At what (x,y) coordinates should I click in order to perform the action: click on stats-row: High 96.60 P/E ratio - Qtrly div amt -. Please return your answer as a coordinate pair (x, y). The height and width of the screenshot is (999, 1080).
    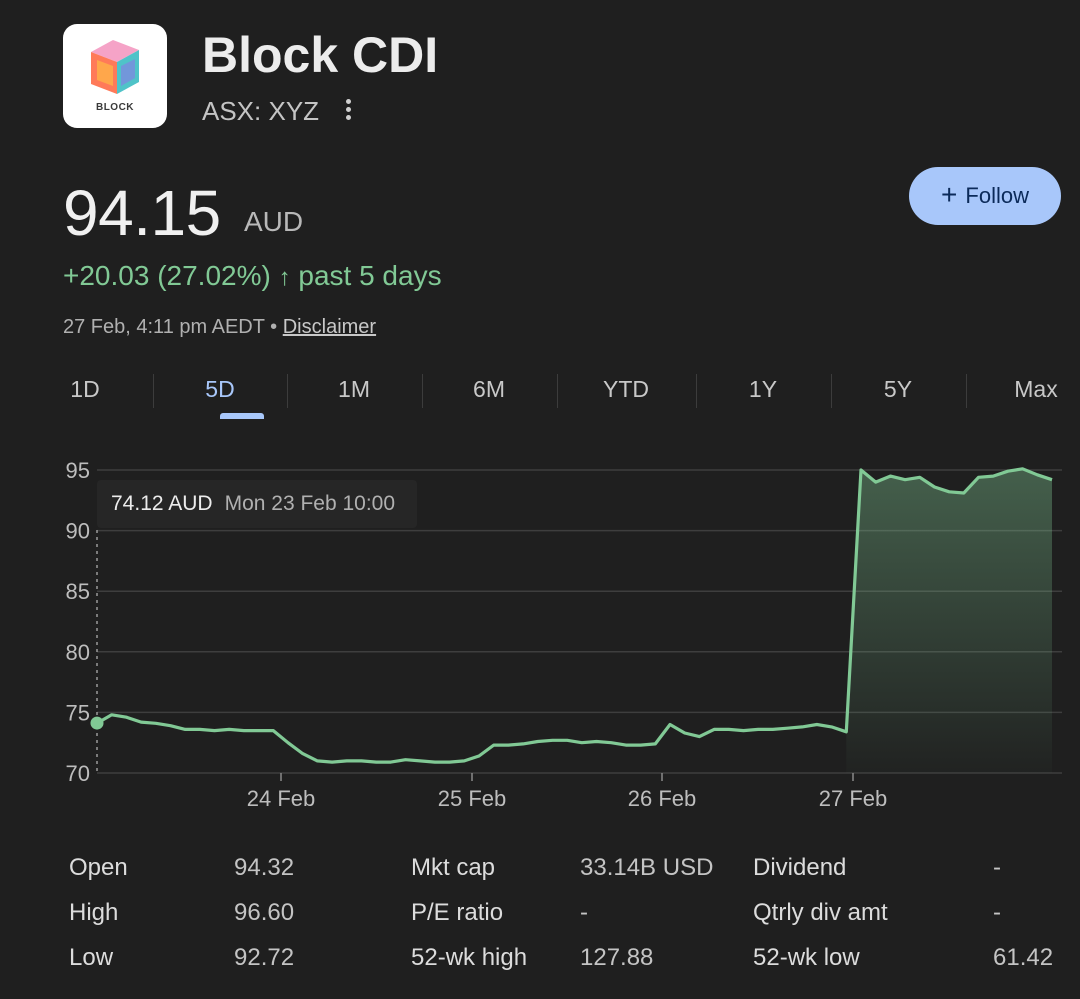
    Looking at the image, I should click on (540, 913).